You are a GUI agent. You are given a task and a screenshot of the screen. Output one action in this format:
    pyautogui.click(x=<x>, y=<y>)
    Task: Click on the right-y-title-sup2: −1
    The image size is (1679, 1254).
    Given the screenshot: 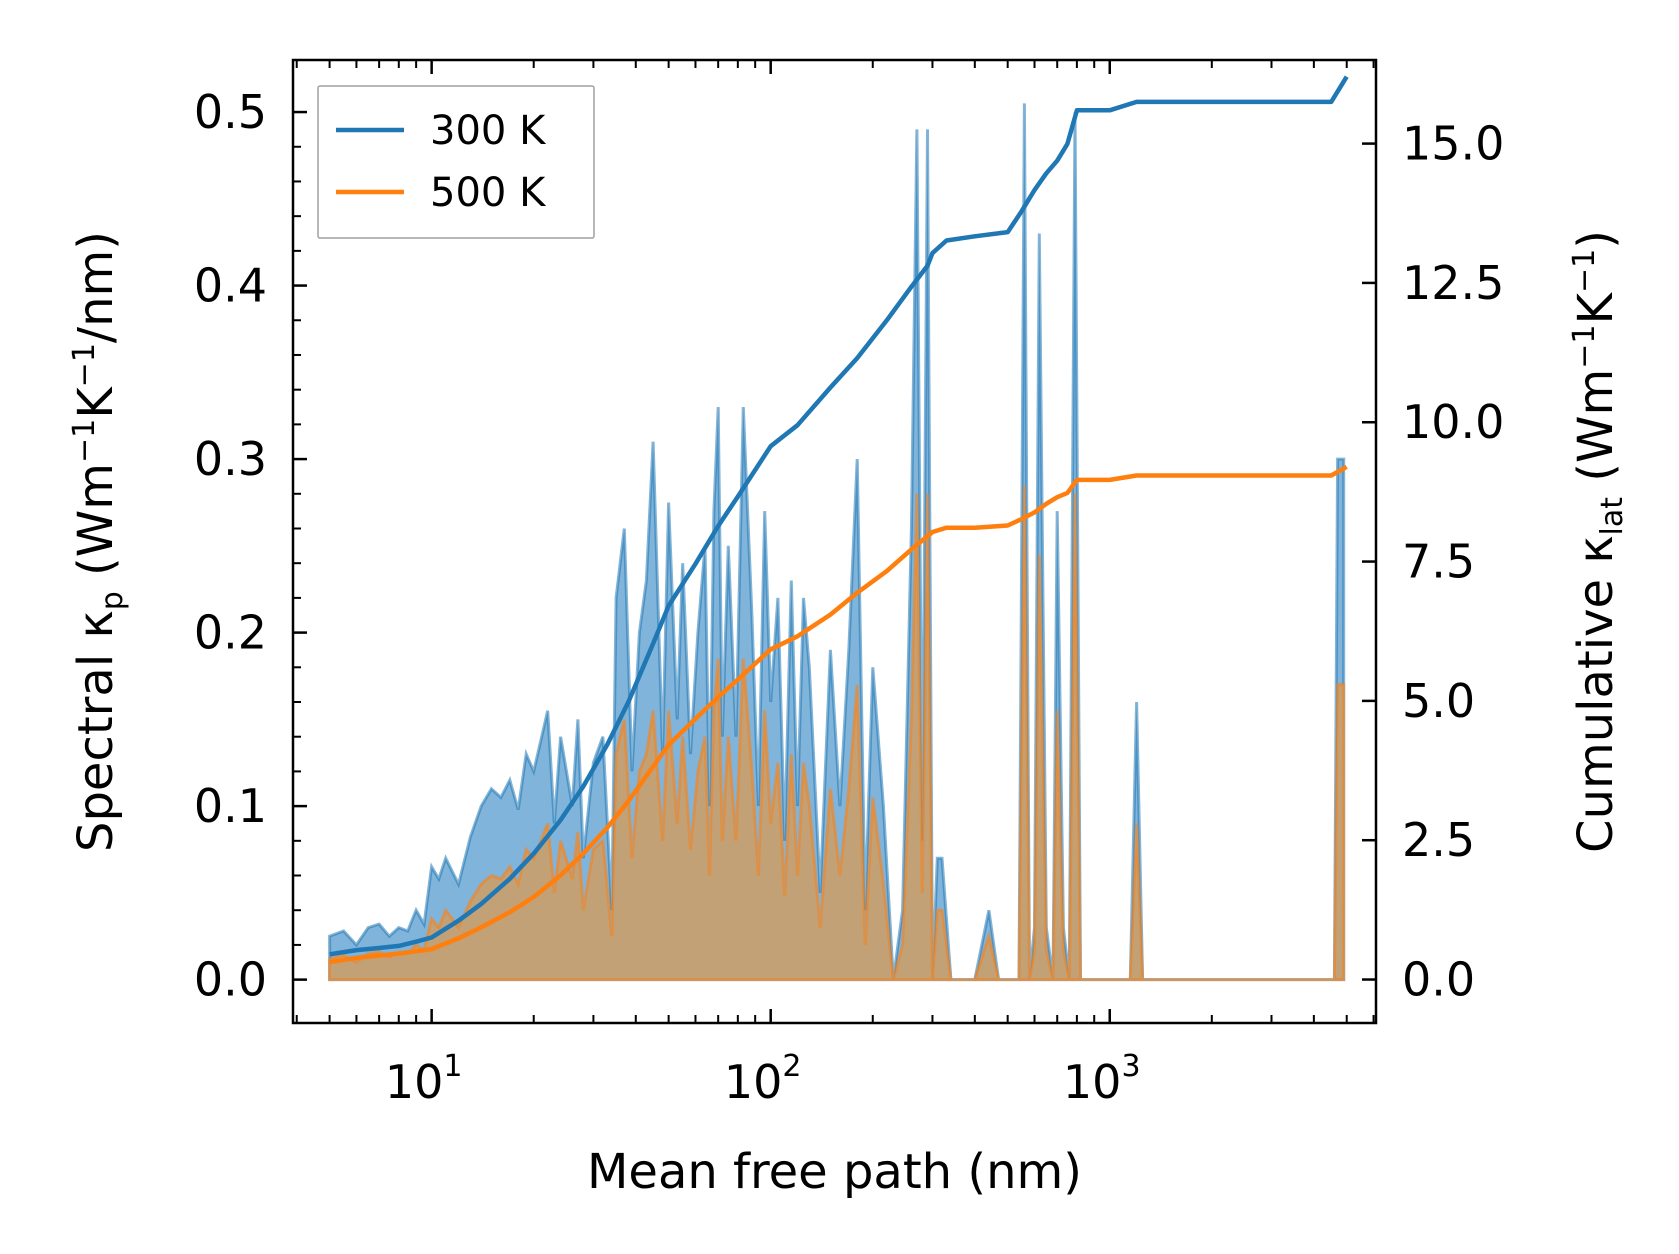 What is the action you would take?
    pyautogui.click(x=1584, y=271)
    